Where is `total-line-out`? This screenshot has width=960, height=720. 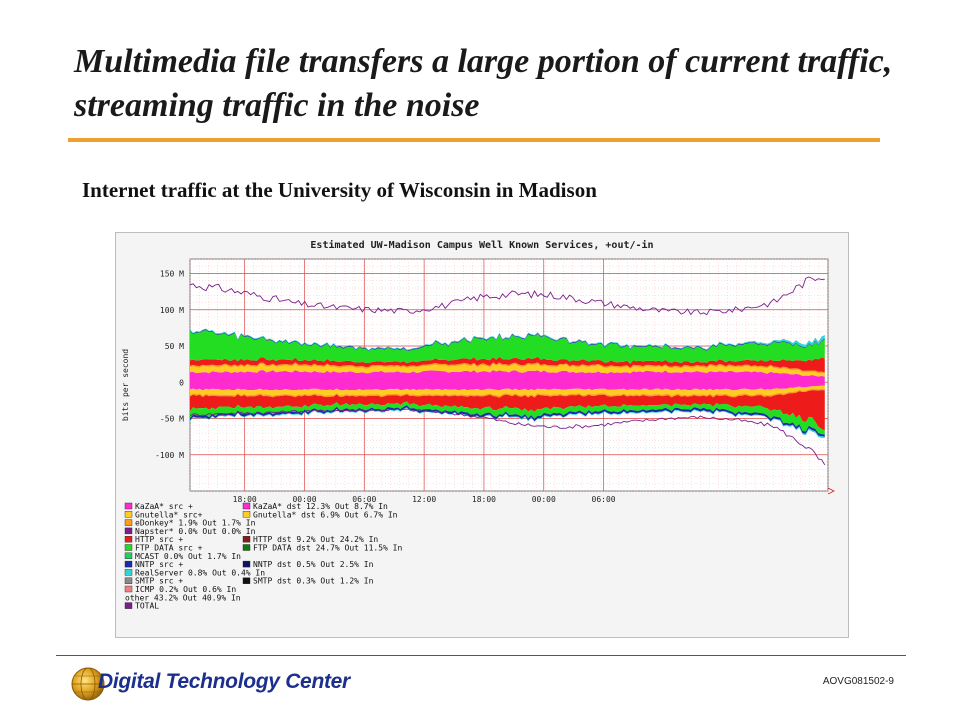 total-line-out is located at coordinates (507, 296).